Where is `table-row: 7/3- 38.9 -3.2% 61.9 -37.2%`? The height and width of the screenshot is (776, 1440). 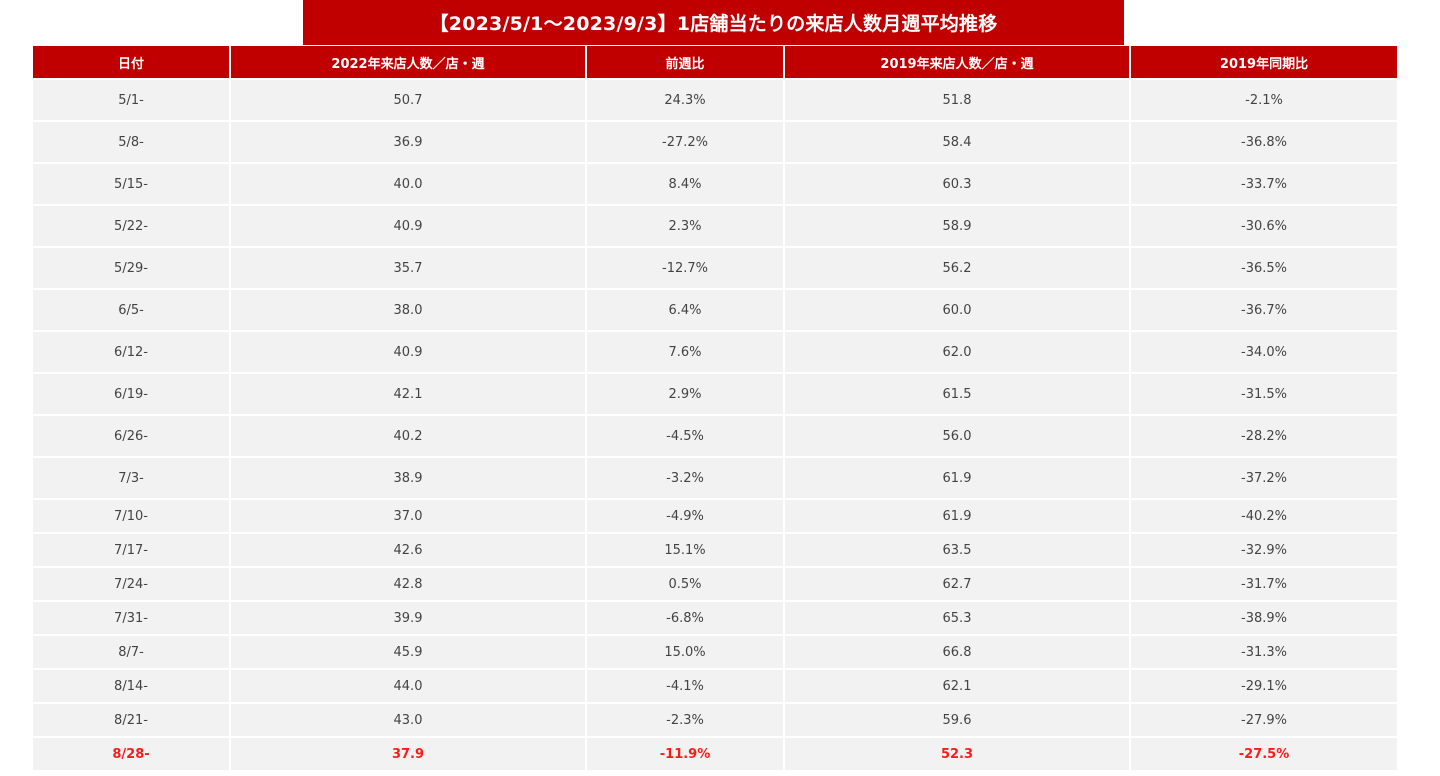 table-row: 7/3- 38.9 -3.2% 61.9 -37.2% is located at coordinates (715, 478).